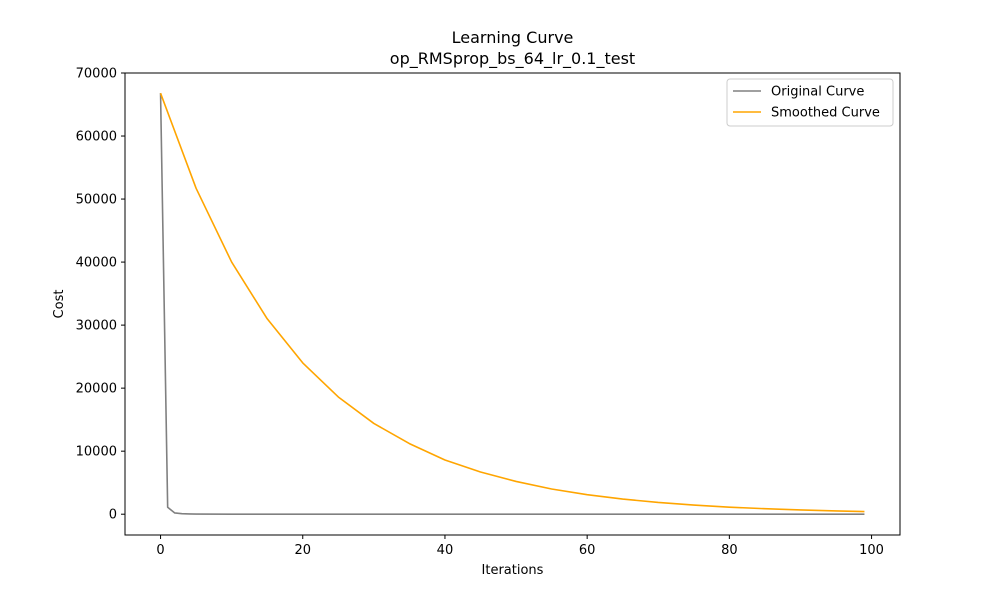 The image size is (1000, 600). Describe the element at coordinates (96, 263) in the screenshot. I see `y-tick-label: 40000` at that location.